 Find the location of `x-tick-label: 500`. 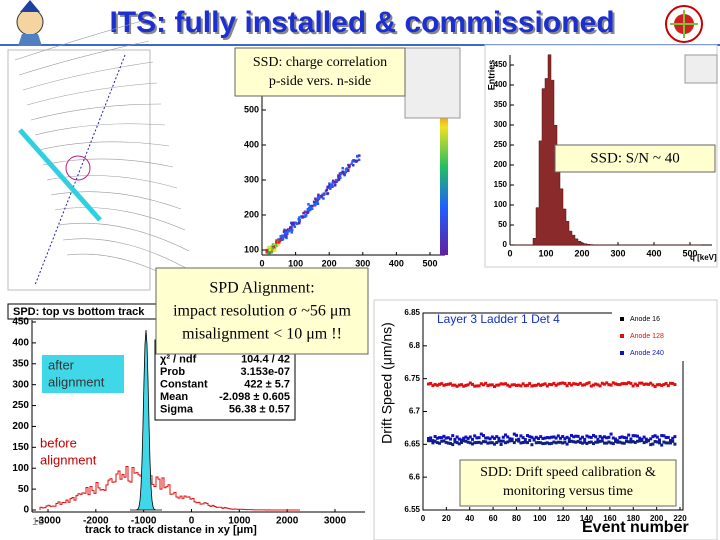

x-tick-label: 500 is located at coordinates (429, 263).